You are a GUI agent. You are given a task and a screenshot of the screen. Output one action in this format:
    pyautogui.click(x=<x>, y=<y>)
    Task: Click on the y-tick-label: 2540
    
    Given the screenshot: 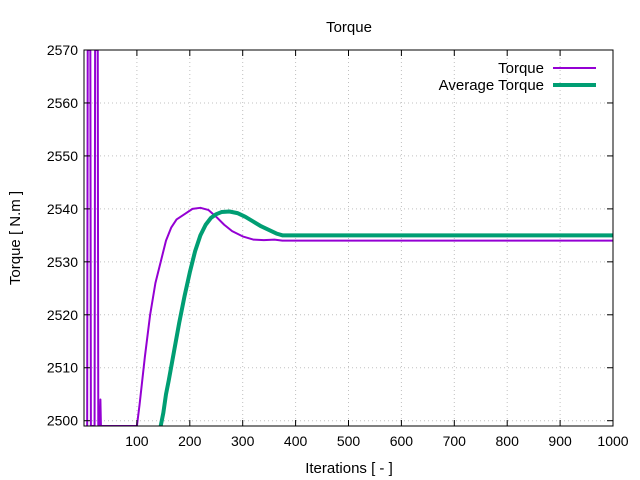 What is the action you would take?
    pyautogui.click(x=62, y=209)
    